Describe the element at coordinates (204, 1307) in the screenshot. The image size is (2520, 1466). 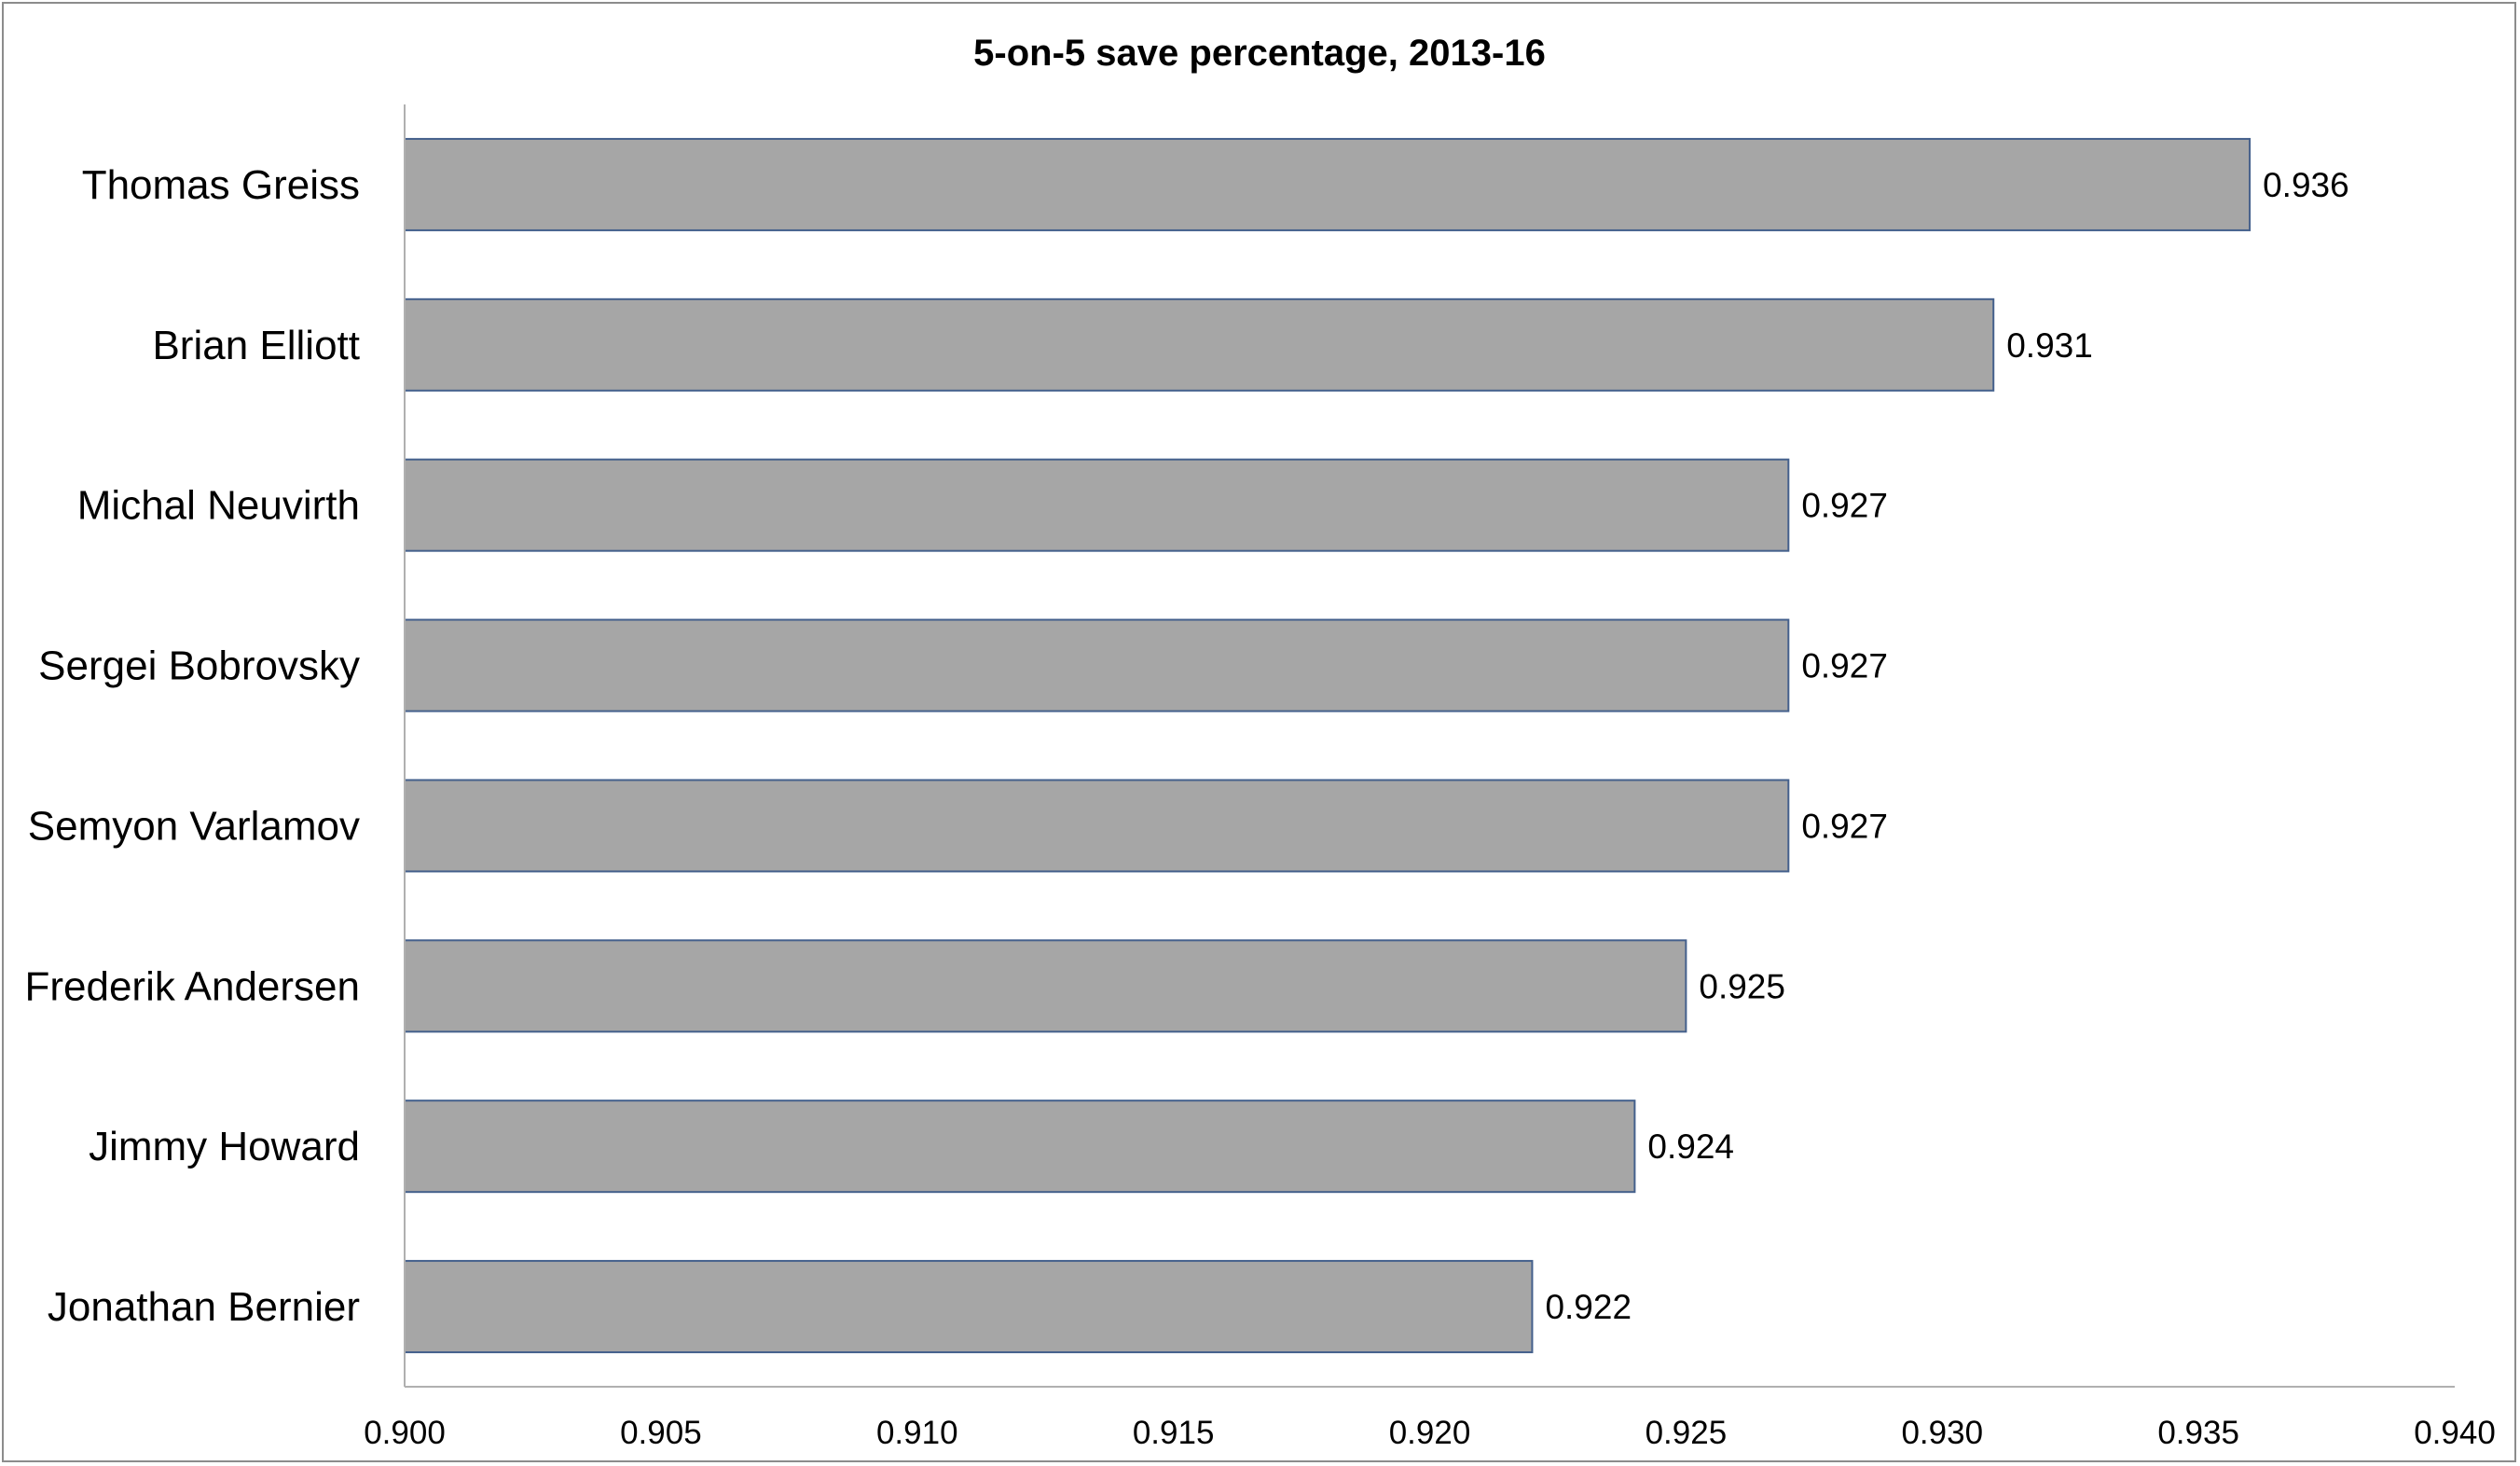
I see `category-label: Jonathan Bernier` at that location.